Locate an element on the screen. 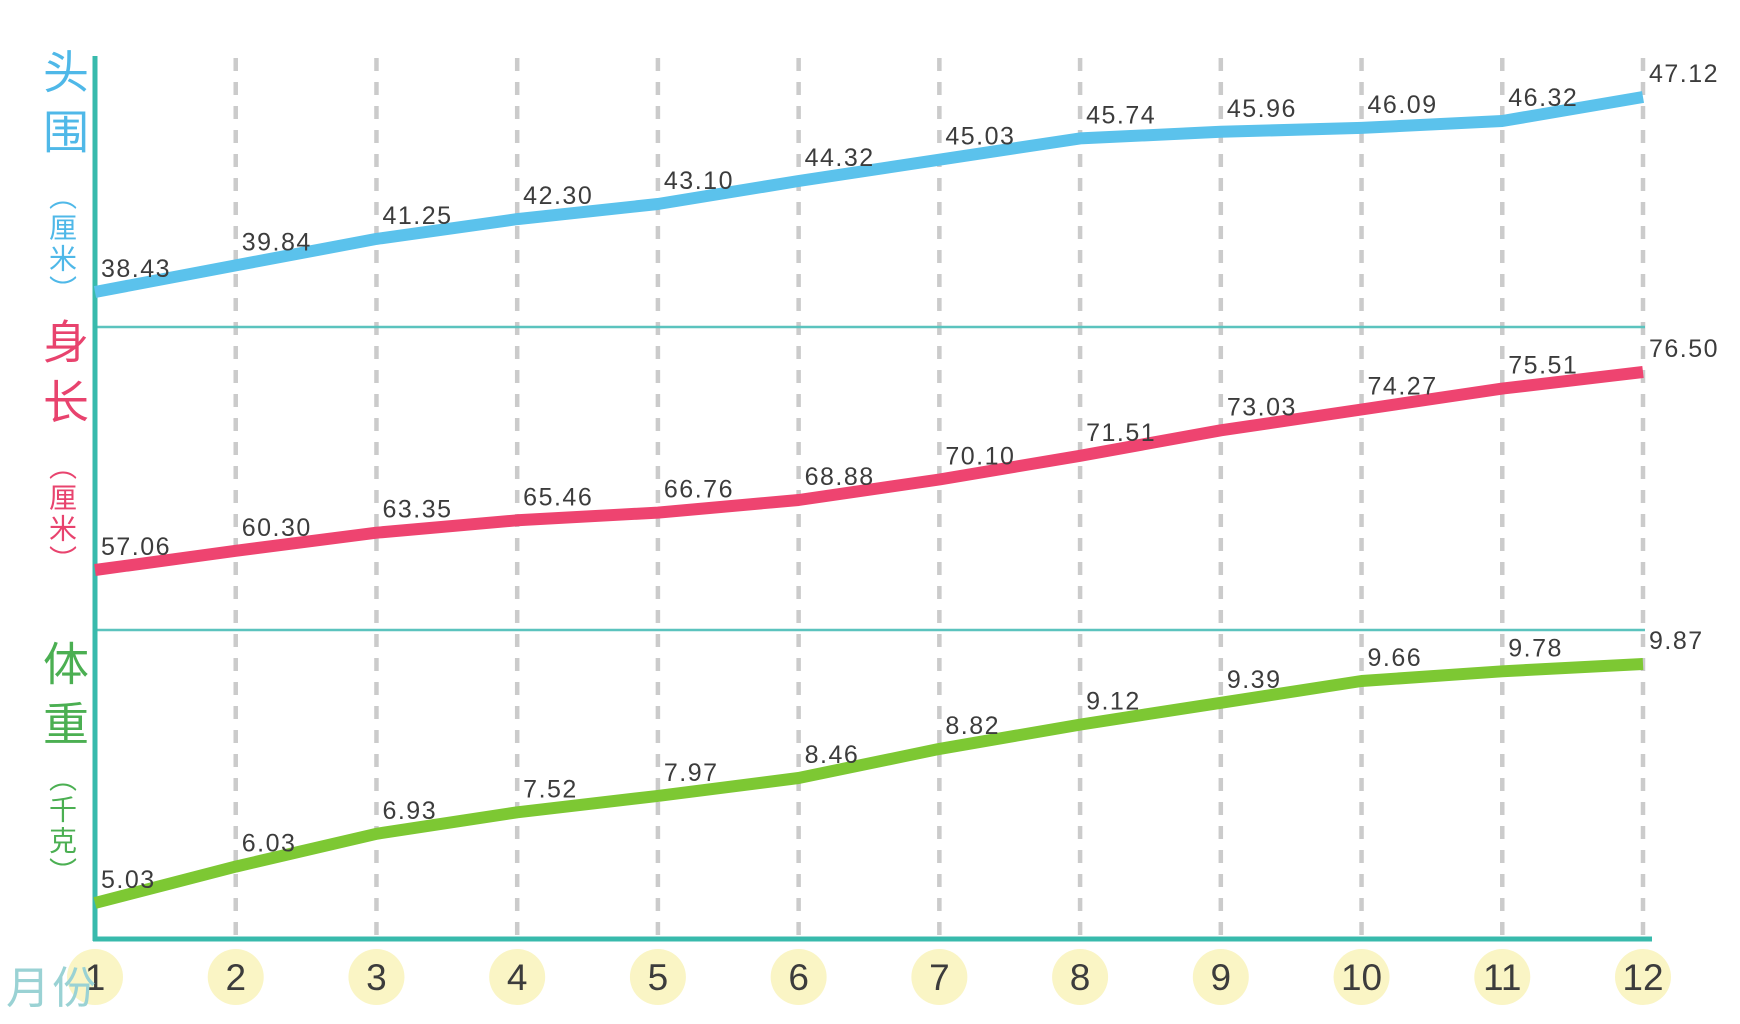 This screenshot has height=1024, width=1740. month-number: 5 is located at coordinates (658, 977).